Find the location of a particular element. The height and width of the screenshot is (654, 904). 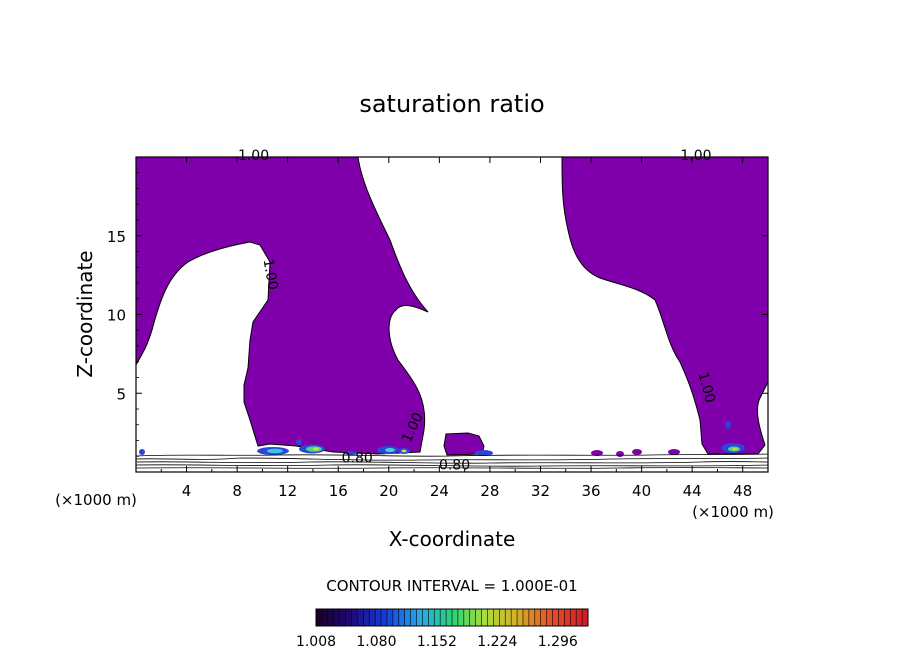

x-tick-label: 8 is located at coordinates (237, 491).